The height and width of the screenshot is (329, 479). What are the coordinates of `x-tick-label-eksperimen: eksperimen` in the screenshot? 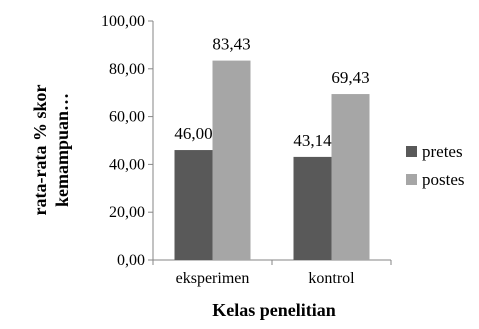 It's located at (213, 278).